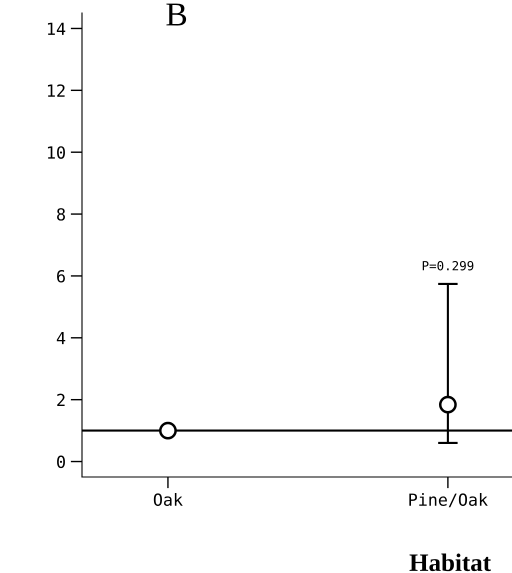 The width and height of the screenshot is (512, 573). What do you see at coordinates (61, 338) in the screenshot?
I see `y-tick-label: 4` at bounding box center [61, 338].